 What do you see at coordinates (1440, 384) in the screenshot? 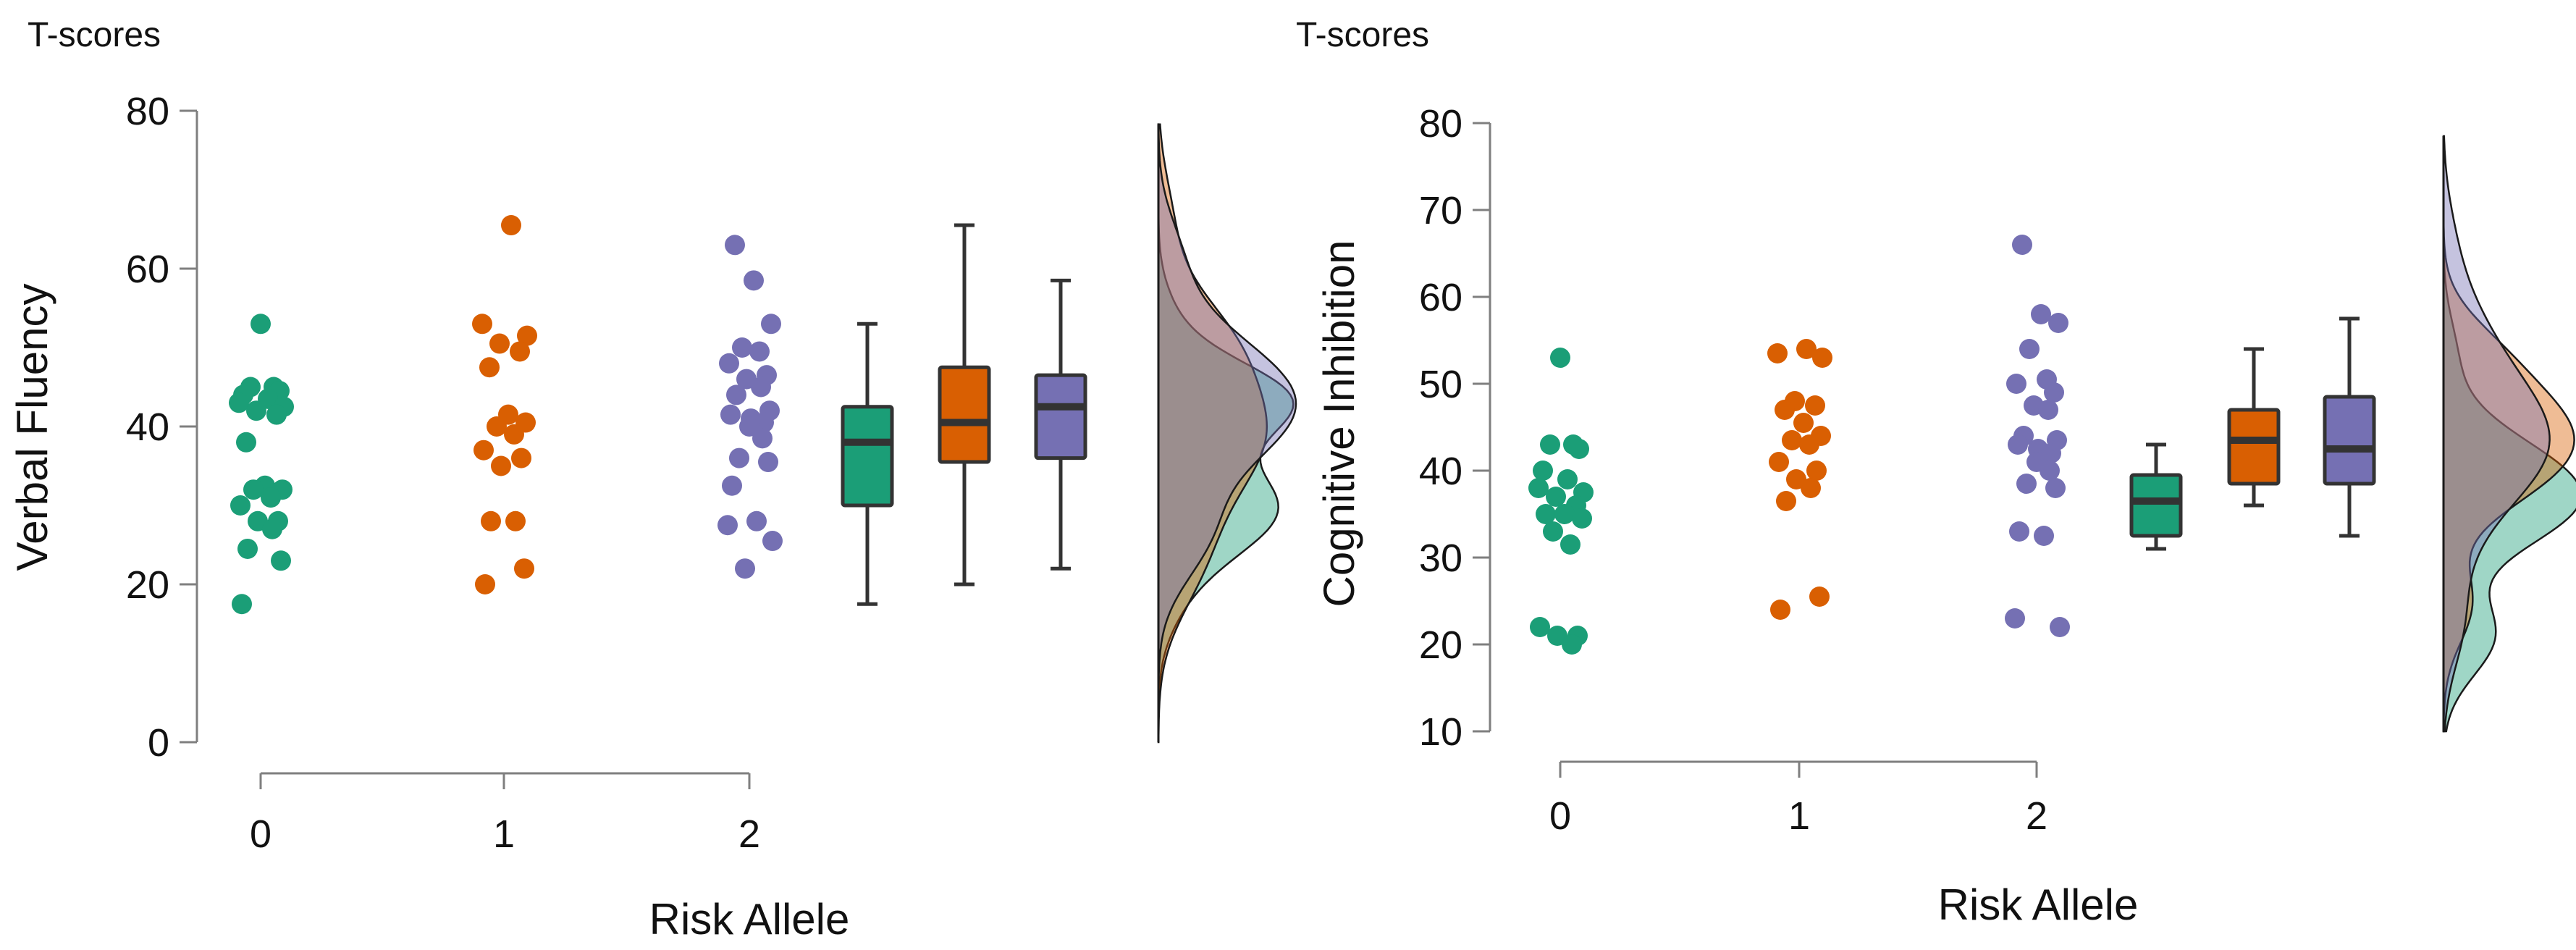
I see `y-tick-label: 50` at bounding box center [1440, 384].